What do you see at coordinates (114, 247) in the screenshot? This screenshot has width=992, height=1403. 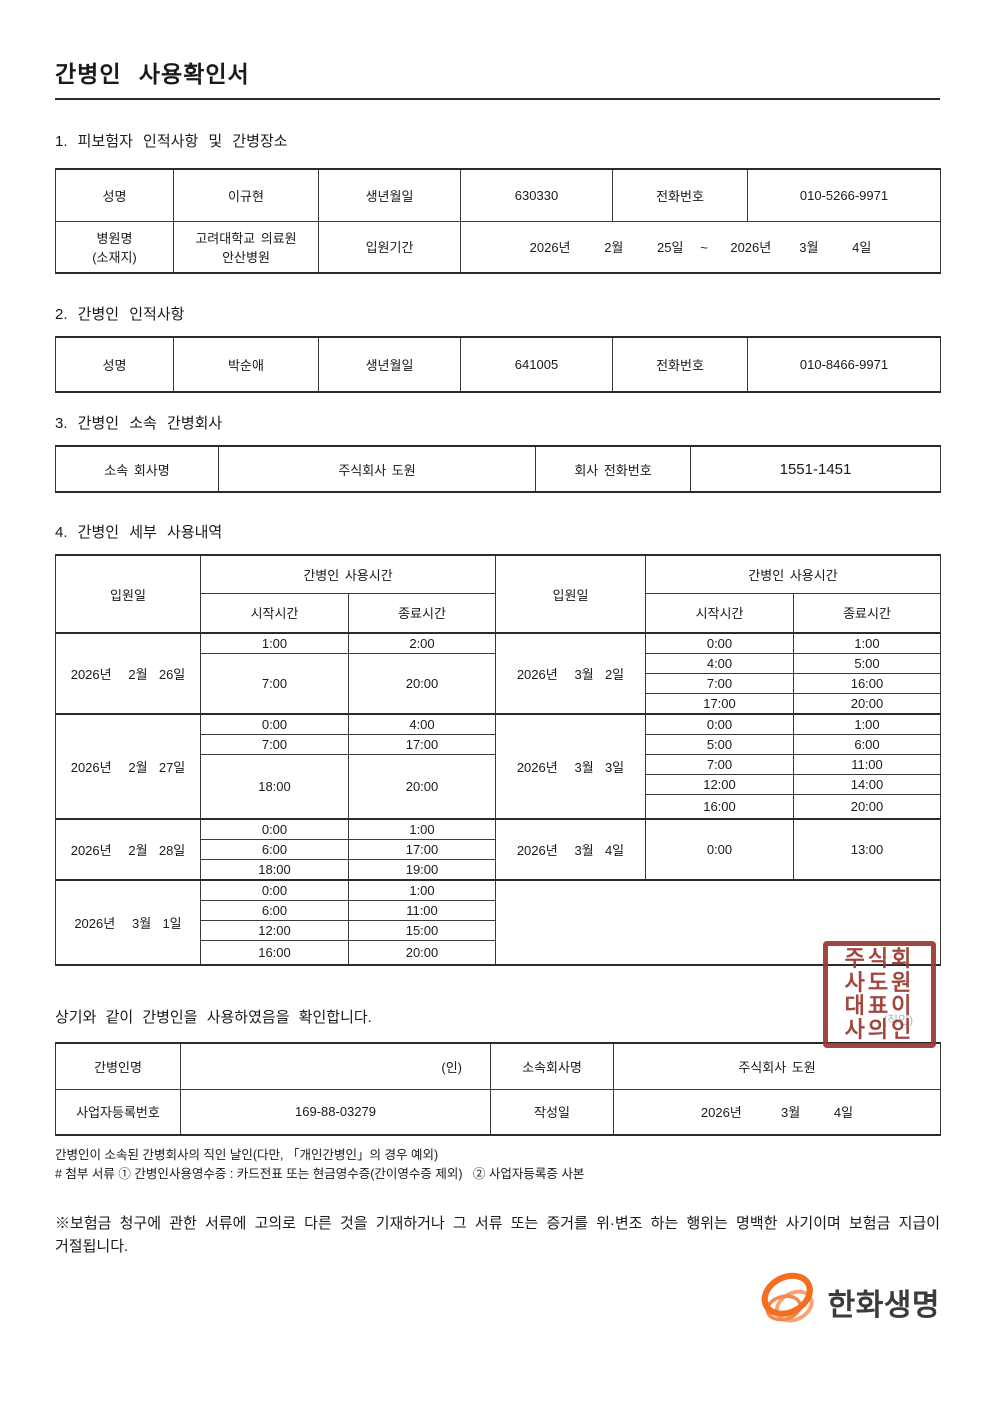 I see `hospital-label: 병원명 (소재지)` at bounding box center [114, 247].